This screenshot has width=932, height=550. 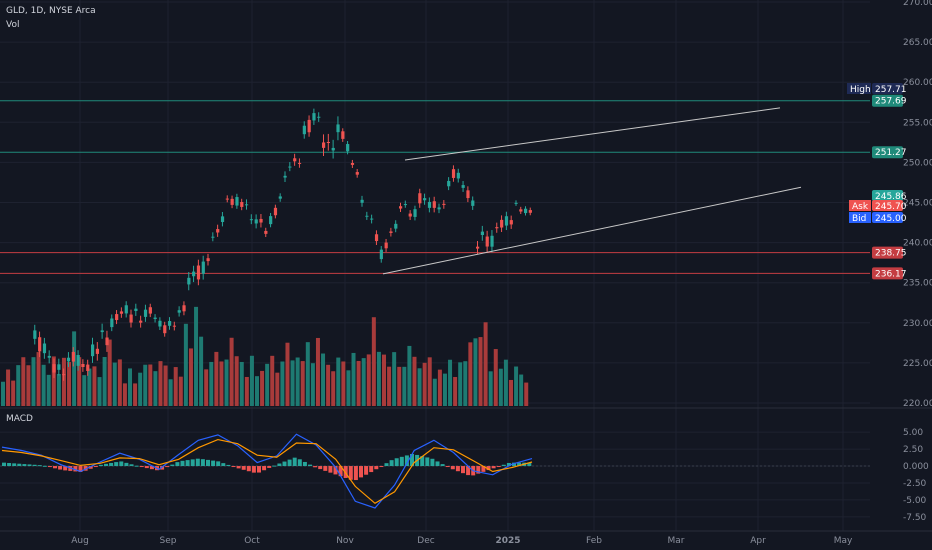 What do you see at coordinates (345, 541) in the screenshot?
I see `time-tick-label: Nov` at bounding box center [345, 541].